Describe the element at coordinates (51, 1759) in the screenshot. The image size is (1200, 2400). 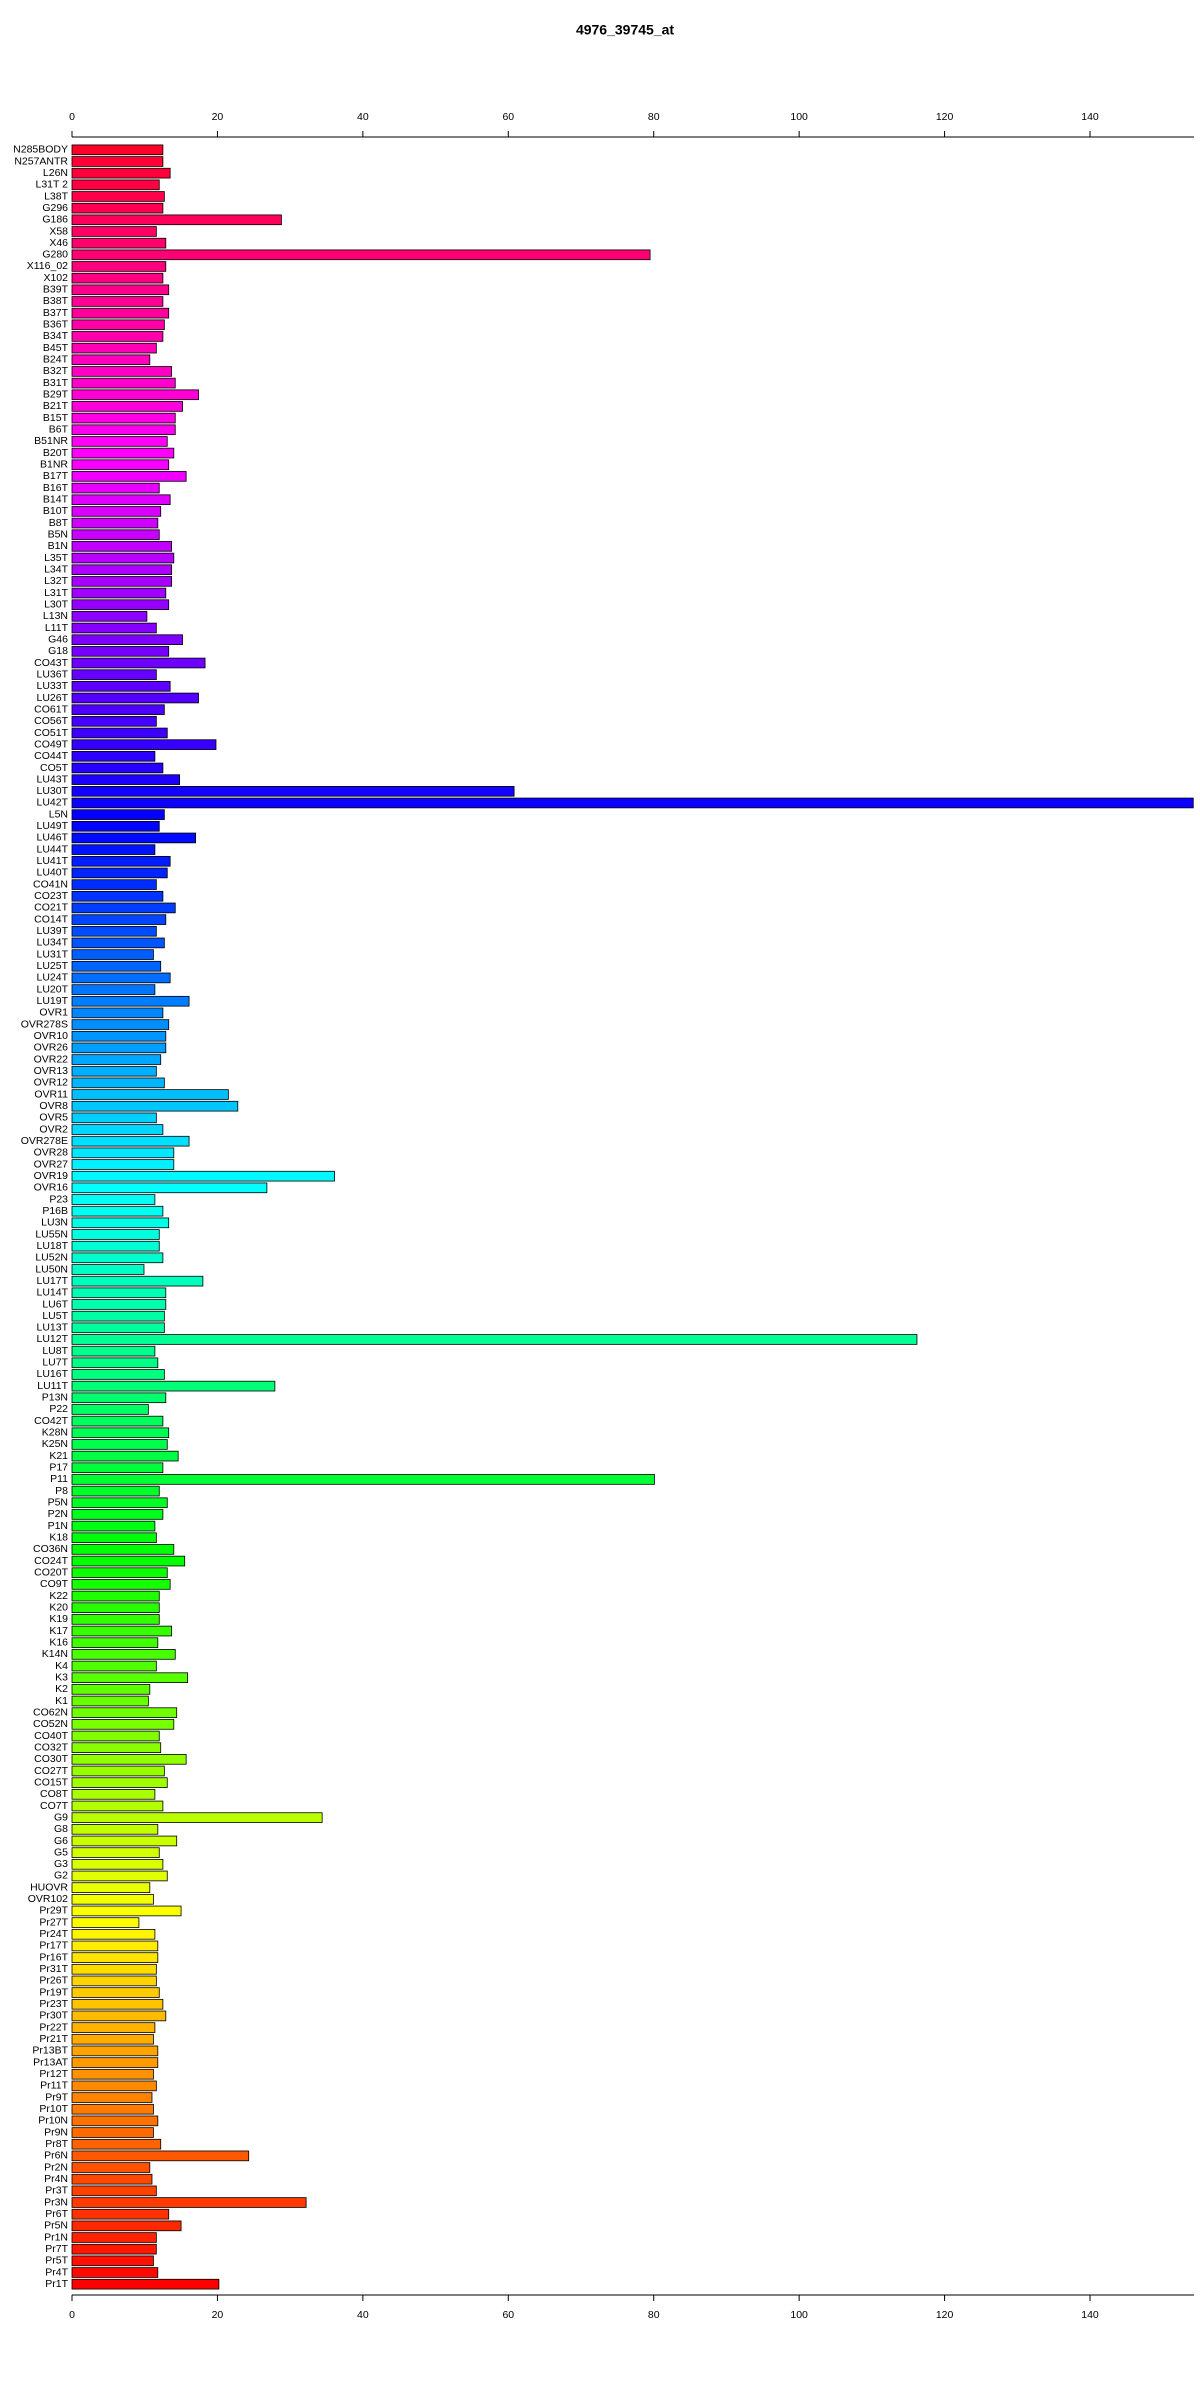
I see `y-tick-label: CO30T` at that location.